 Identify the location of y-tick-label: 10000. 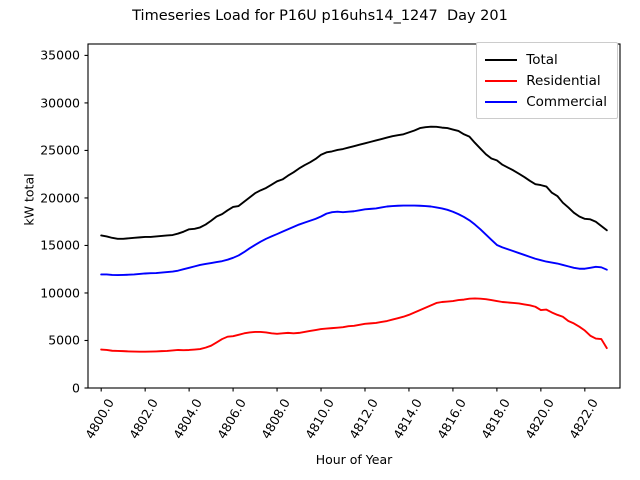
(60, 293).